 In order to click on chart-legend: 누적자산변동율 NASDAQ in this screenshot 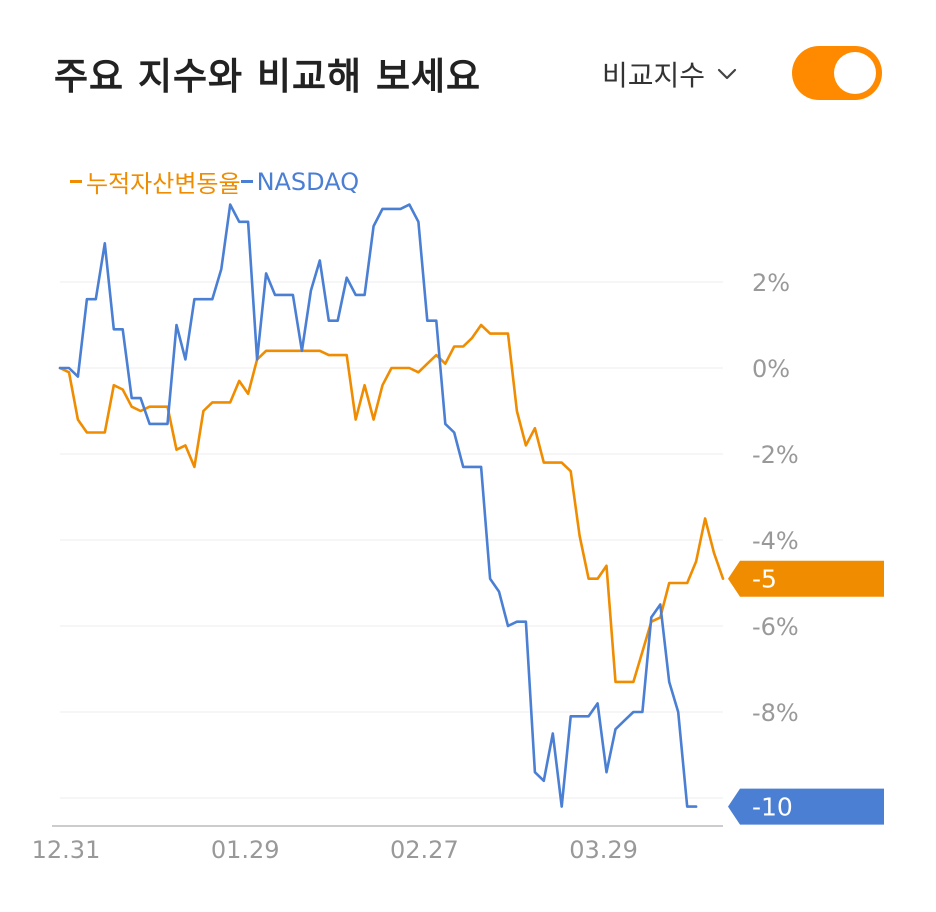, I will do `click(214, 181)`.